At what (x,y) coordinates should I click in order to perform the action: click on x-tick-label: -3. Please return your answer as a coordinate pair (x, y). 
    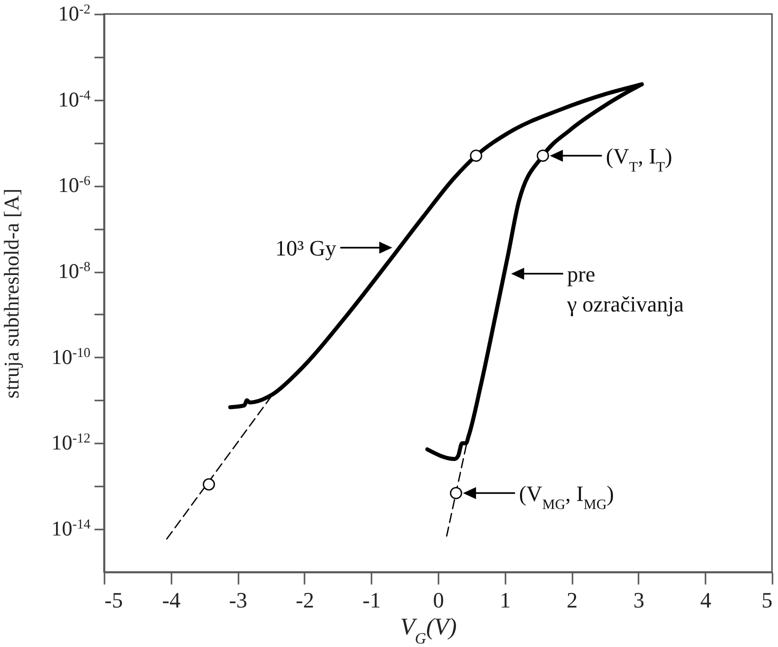
    Looking at the image, I should click on (238, 600).